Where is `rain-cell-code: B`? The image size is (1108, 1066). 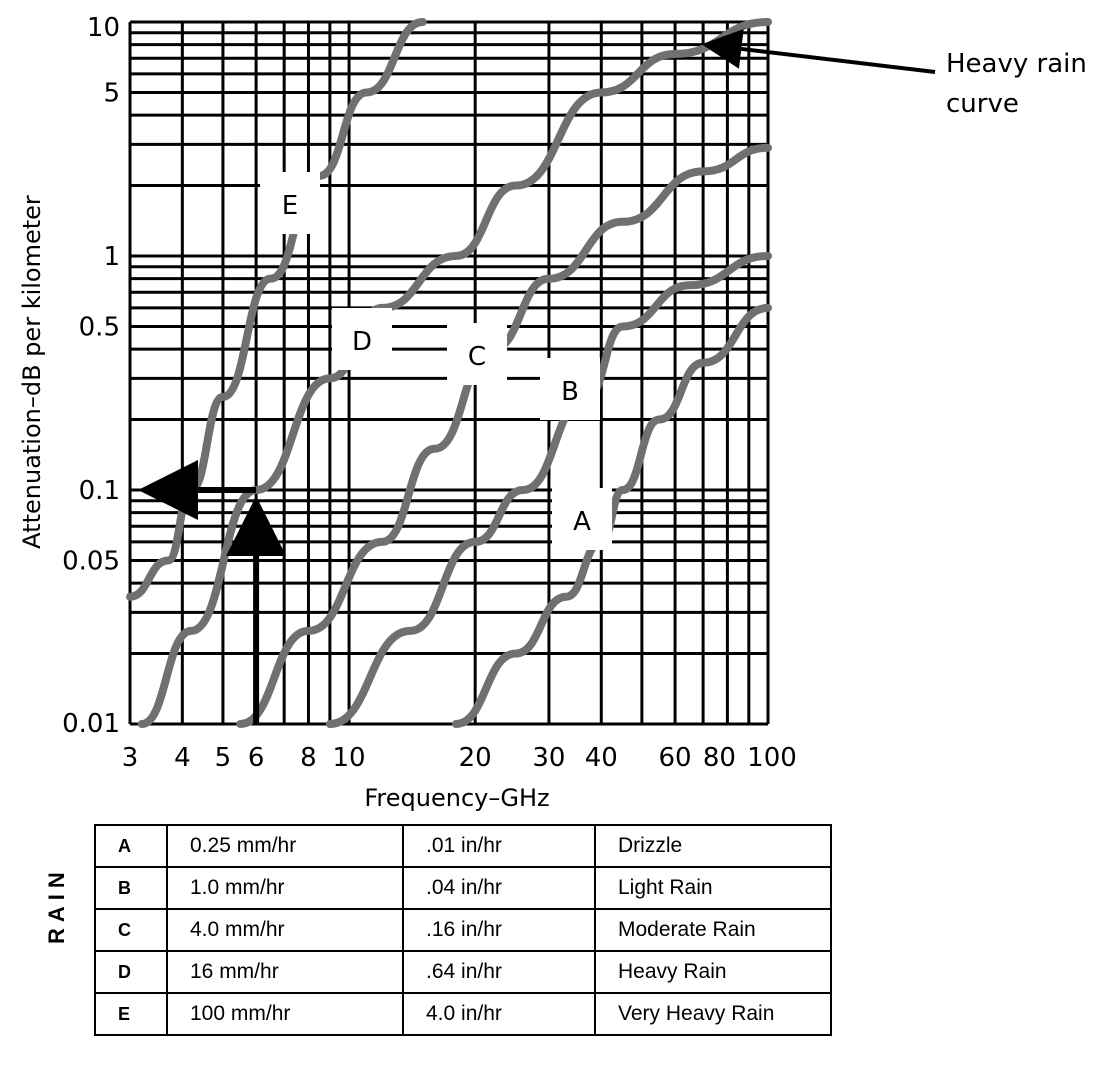
rain-cell-code: B is located at coordinates (131, 888).